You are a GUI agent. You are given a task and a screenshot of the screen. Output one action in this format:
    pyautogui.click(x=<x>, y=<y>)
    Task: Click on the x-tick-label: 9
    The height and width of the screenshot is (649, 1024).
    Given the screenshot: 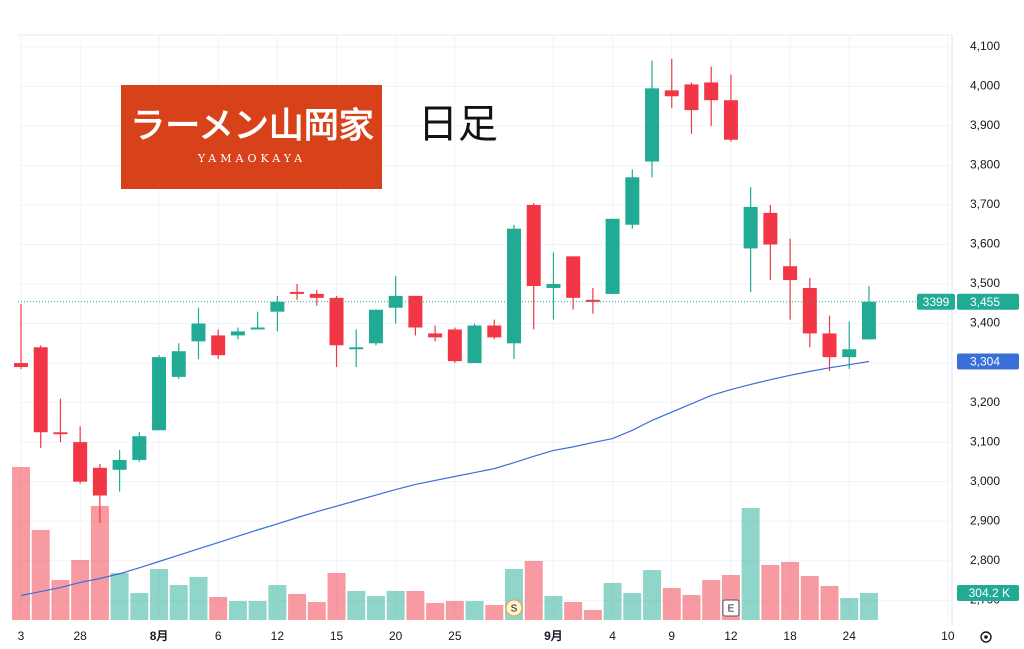 What is the action you would take?
    pyautogui.click(x=671, y=636)
    